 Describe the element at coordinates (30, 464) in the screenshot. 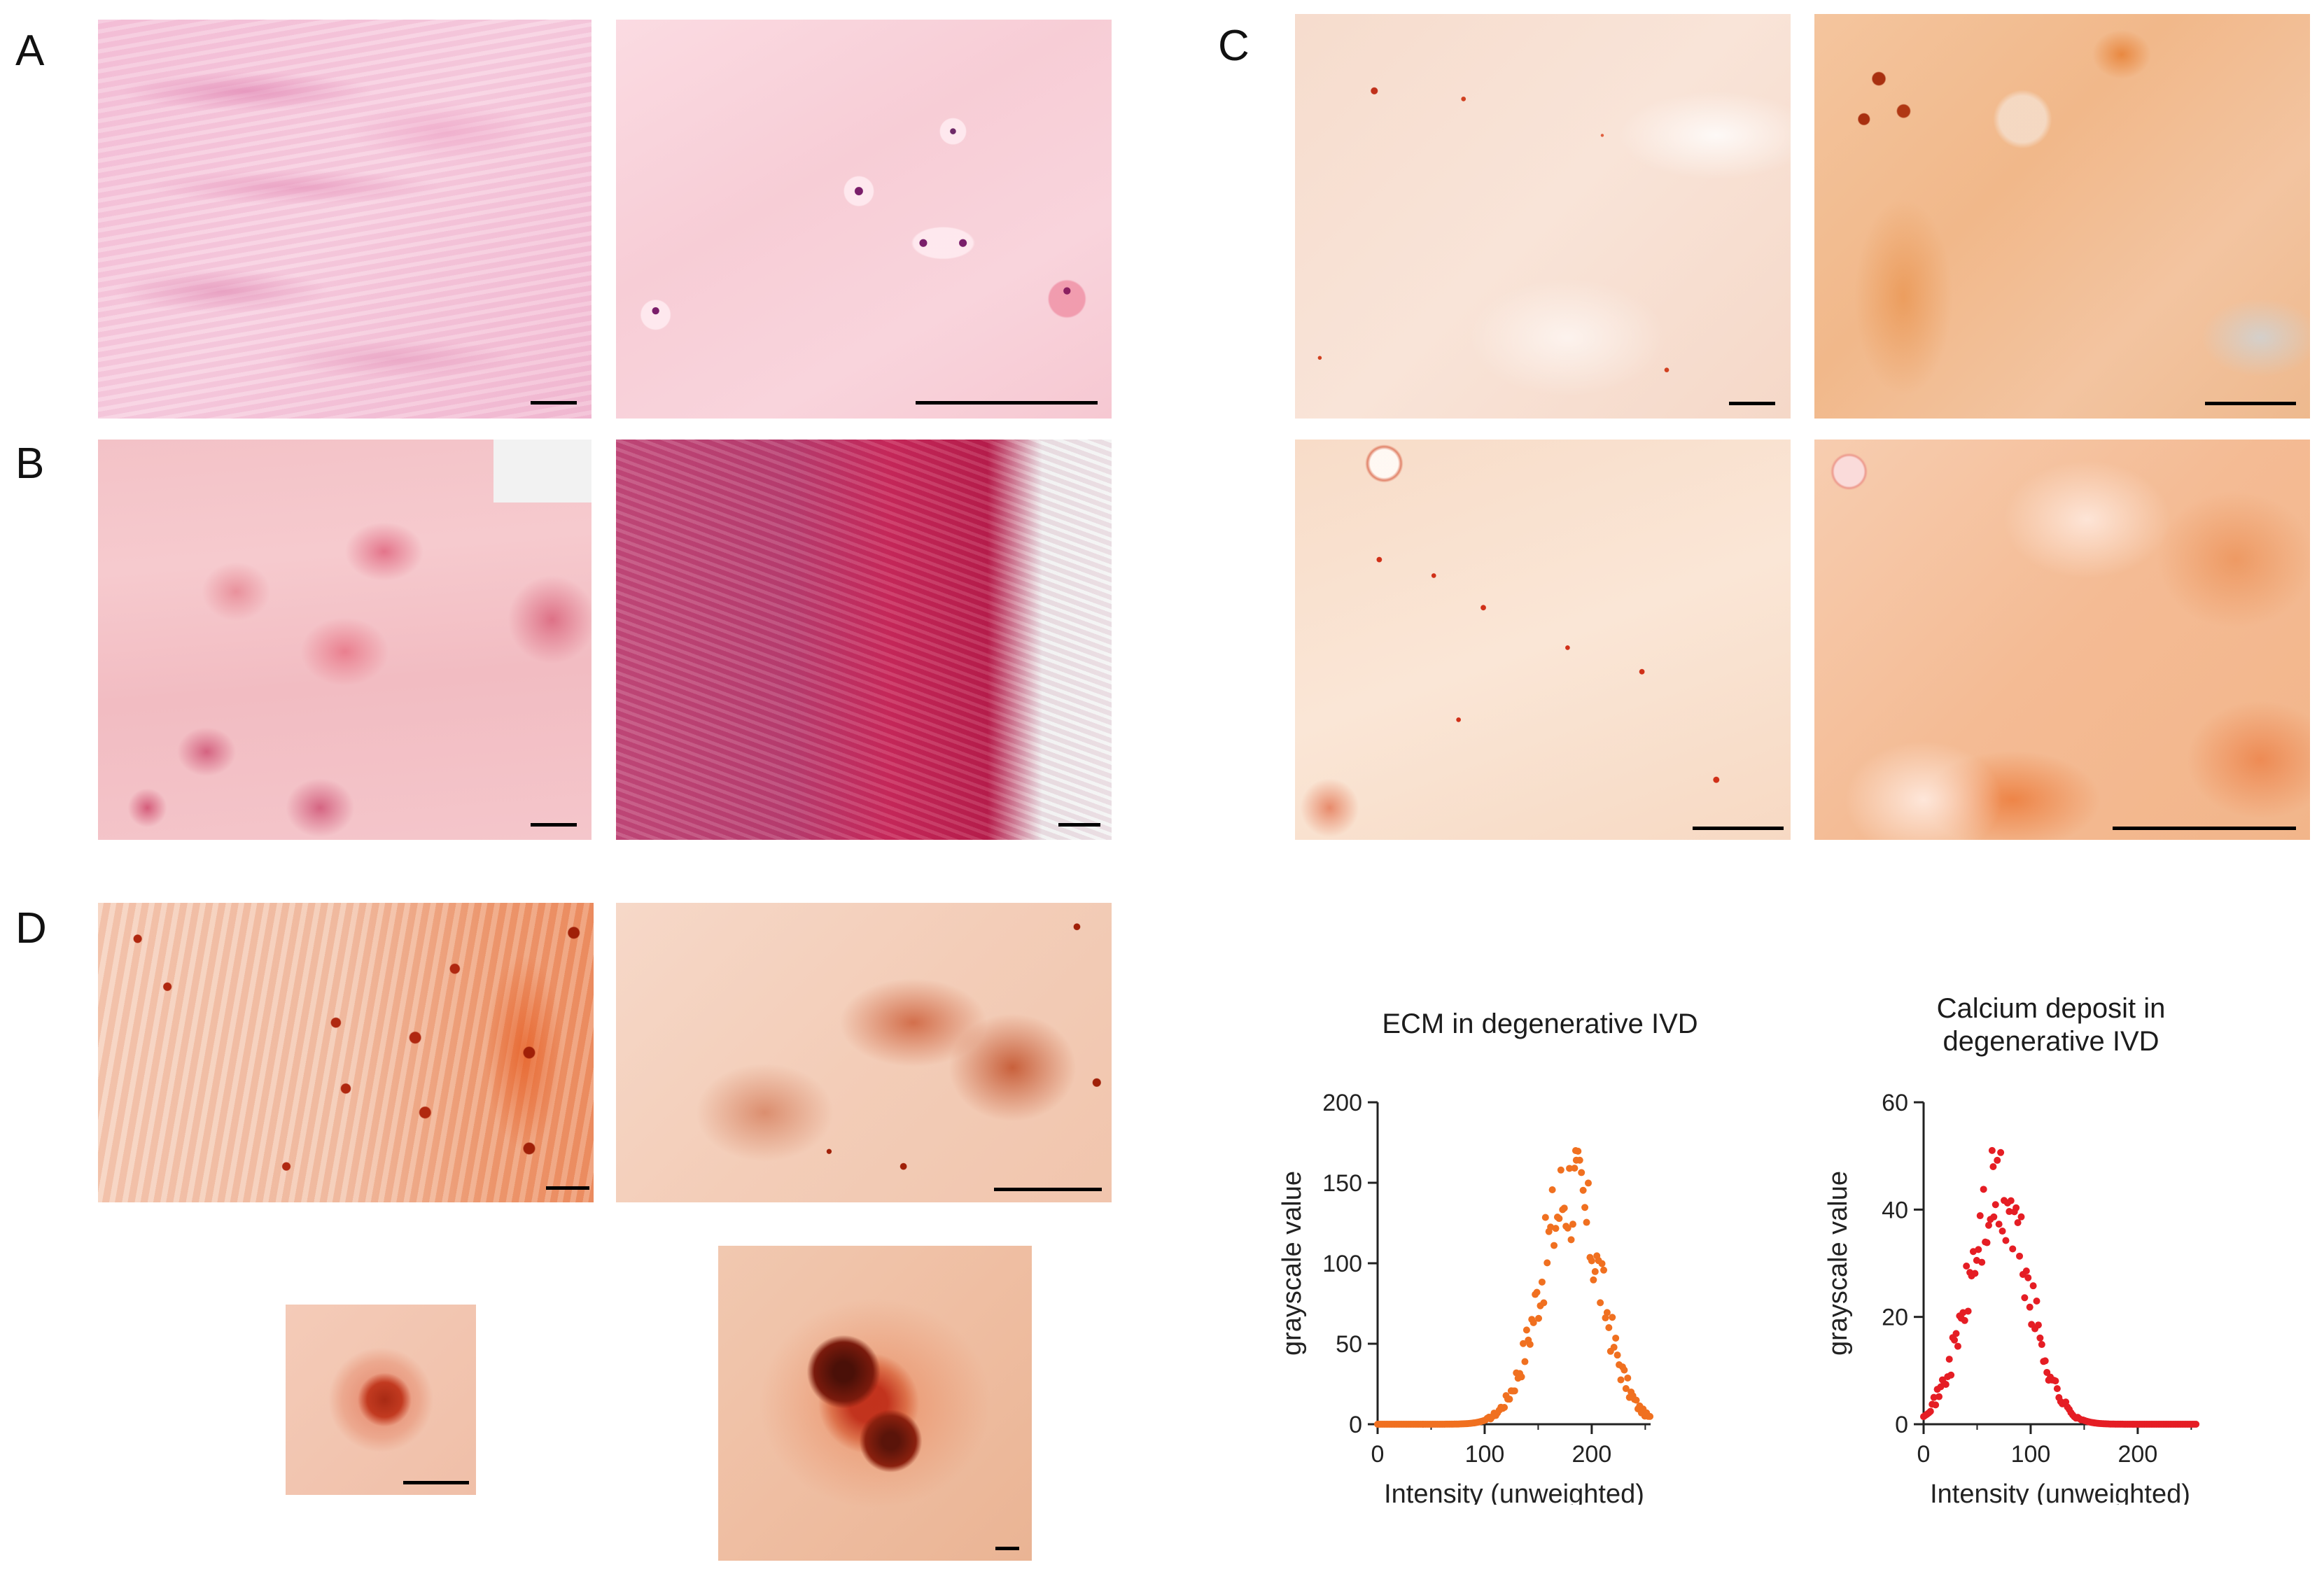

I see `panel-label-b: B` at that location.